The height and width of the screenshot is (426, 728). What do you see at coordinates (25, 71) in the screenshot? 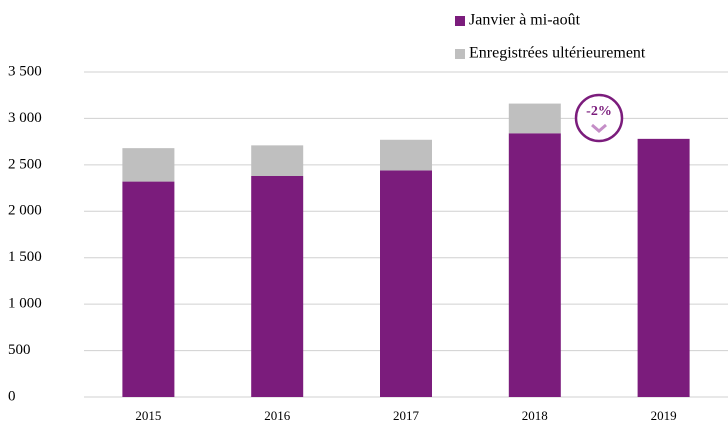
I see `y-tick-label: 3 500` at bounding box center [25, 71].